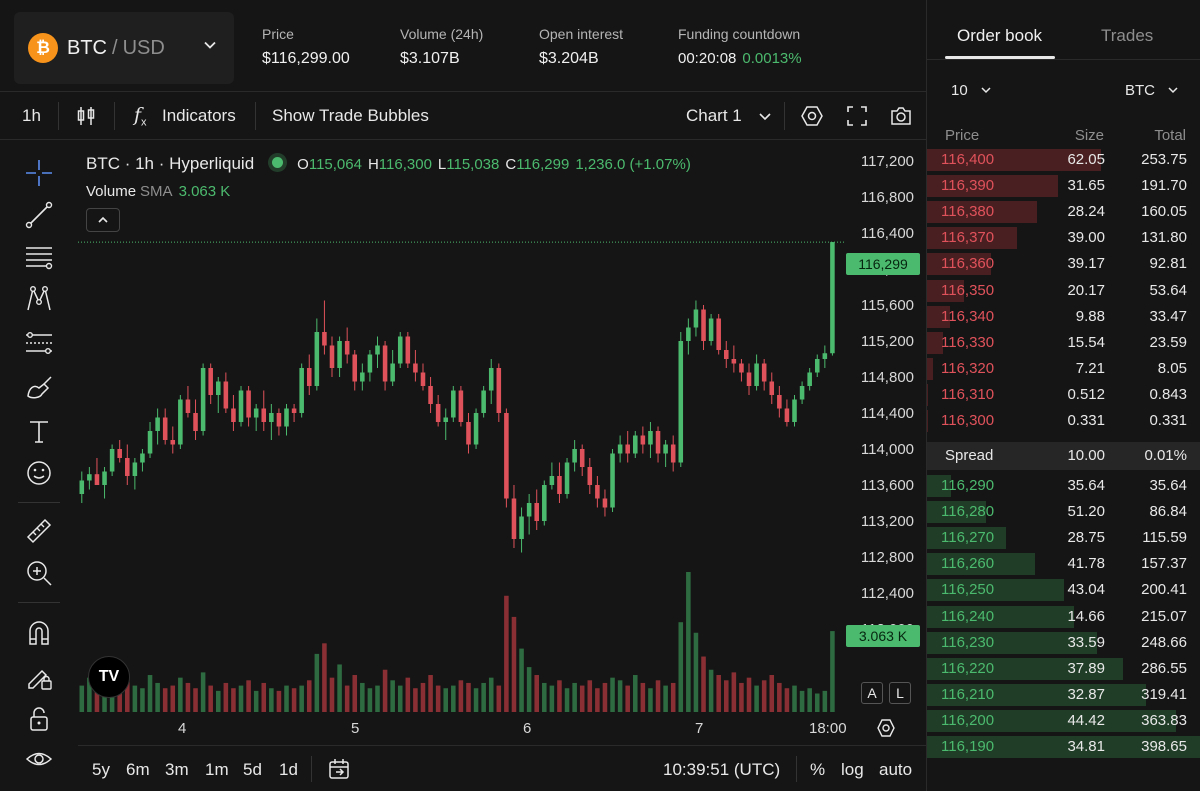 This screenshot has height=791, width=1200. I want to click on pair-base: BTC, so click(87, 47).